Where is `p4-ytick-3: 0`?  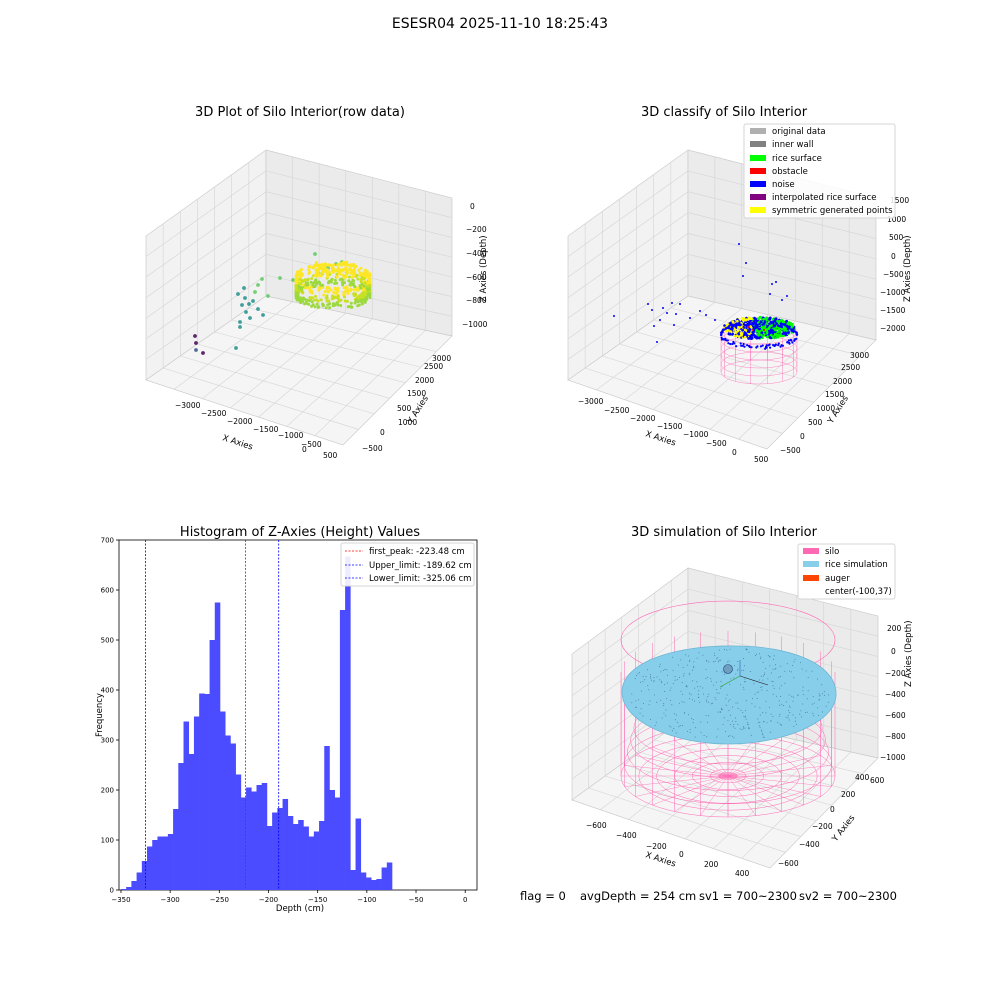 p4-ytick-3: 0 is located at coordinates (832, 809).